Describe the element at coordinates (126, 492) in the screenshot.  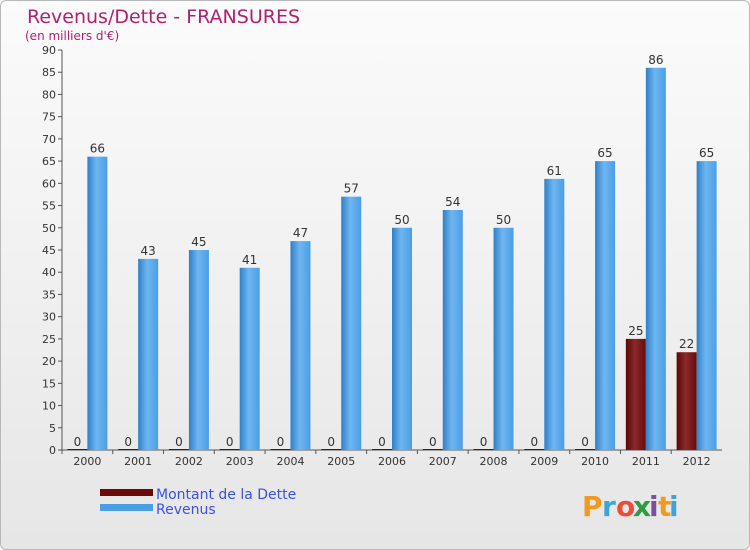
I see `legend-swatch-dette` at that location.